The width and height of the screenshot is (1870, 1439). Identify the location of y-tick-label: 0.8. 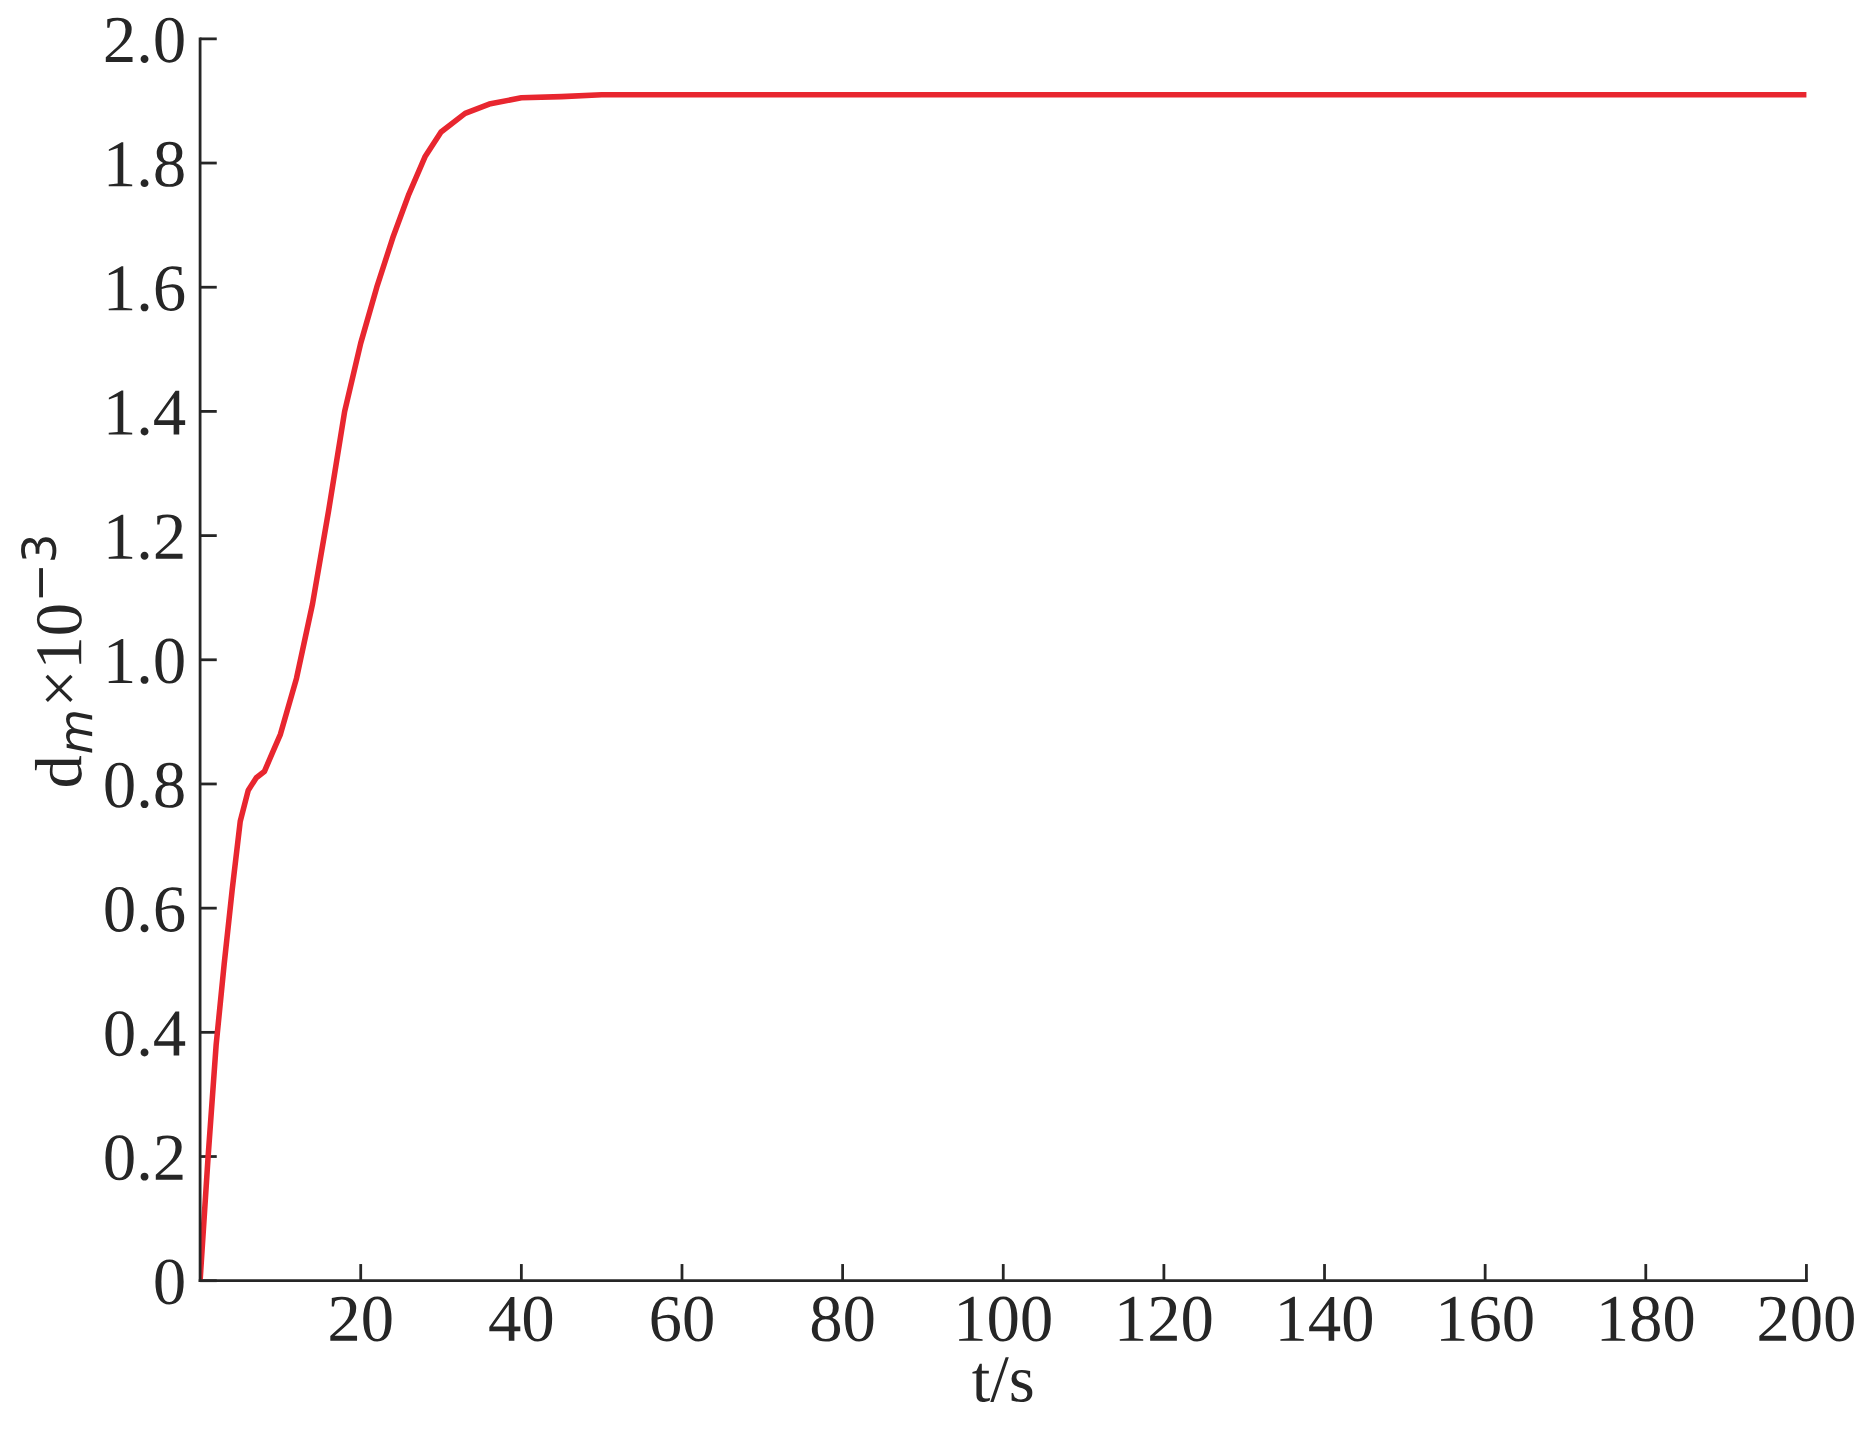
(144, 785).